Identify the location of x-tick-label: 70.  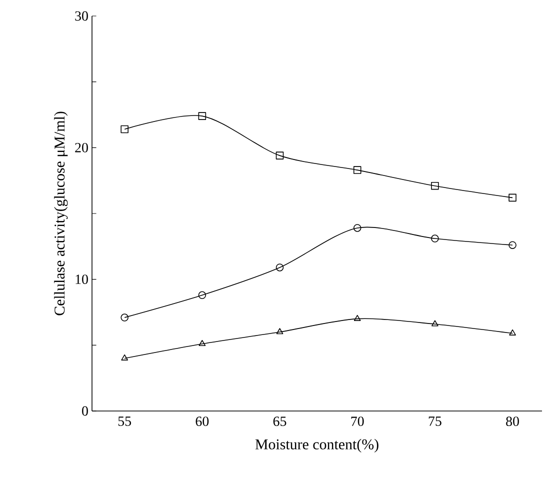
(357, 421).